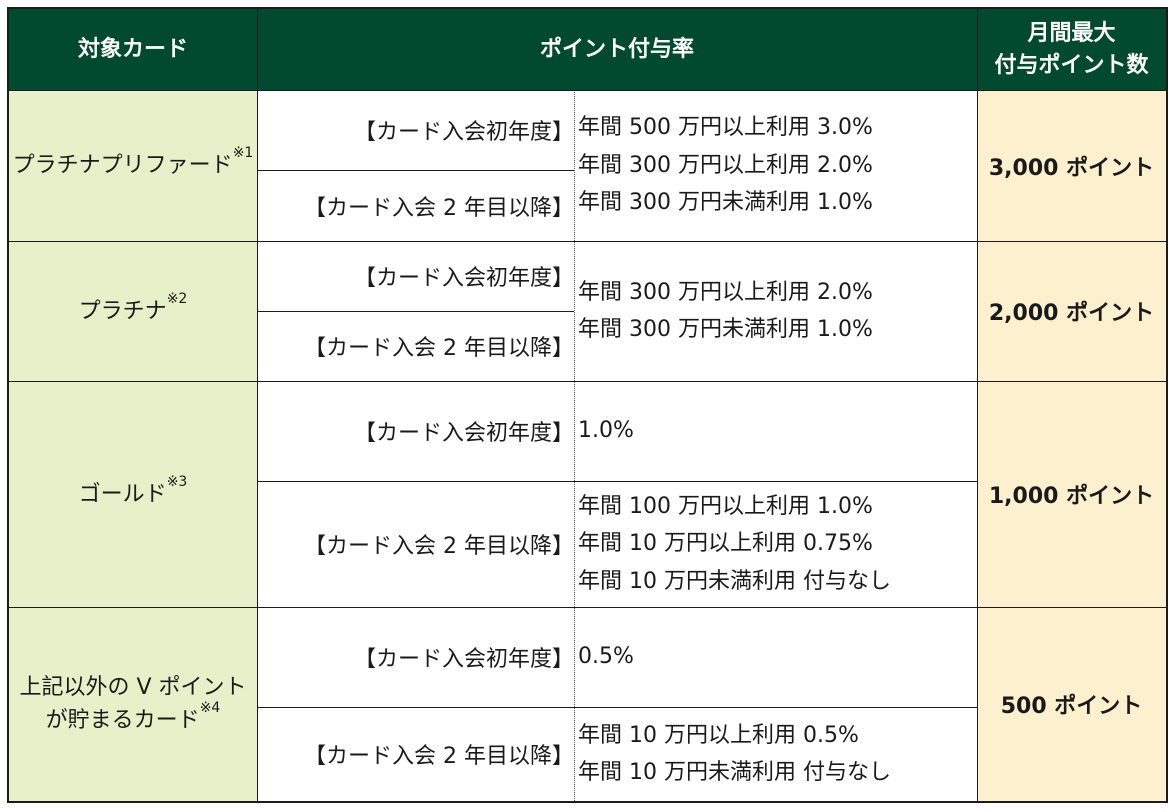  I want to click on header-point-rate: ポイント付与率, so click(617, 49).